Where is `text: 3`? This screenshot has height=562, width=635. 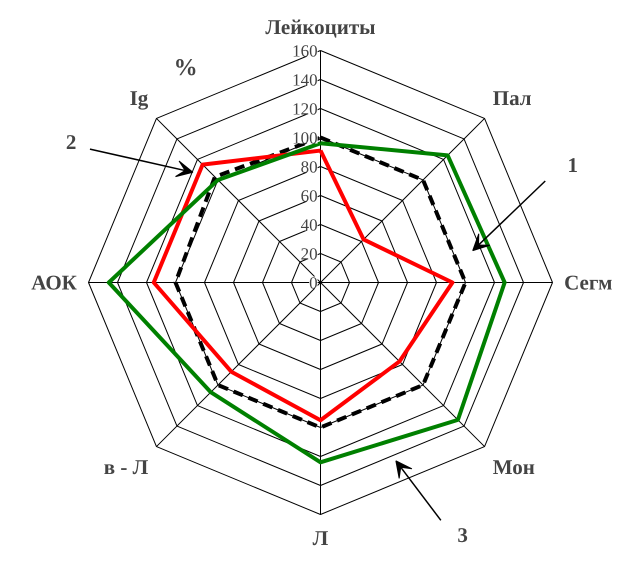
text: 3 is located at coordinates (462, 534).